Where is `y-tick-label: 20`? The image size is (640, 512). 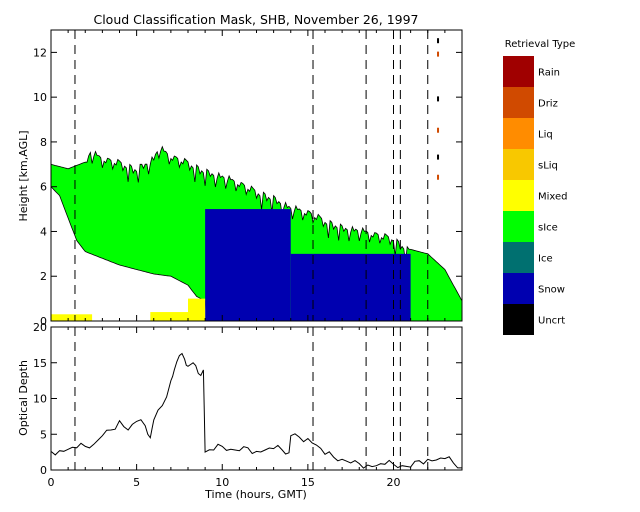 y-tick-label: 20 is located at coordinates (40, 327).